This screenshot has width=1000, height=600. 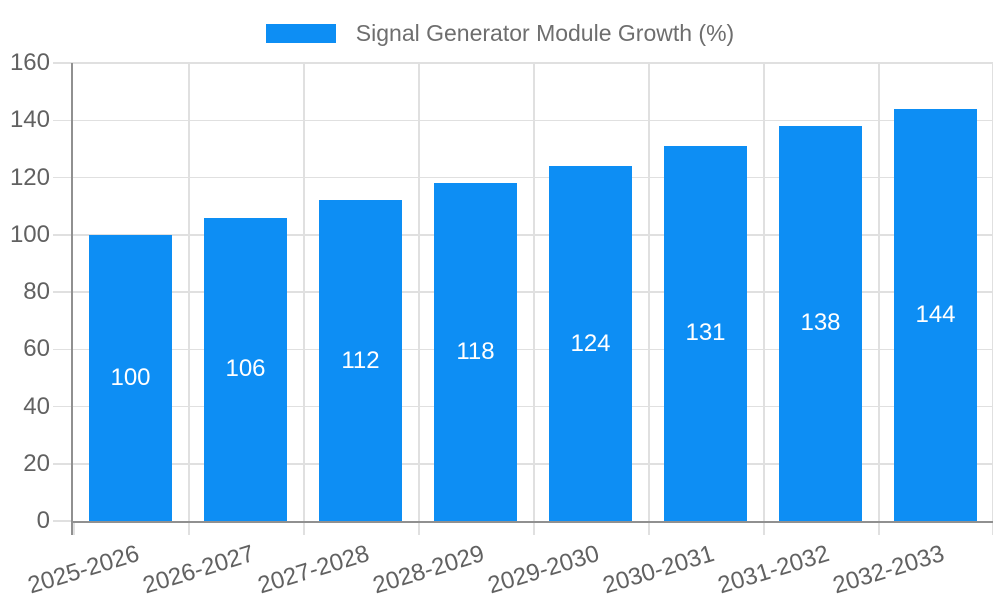 What do you see at coordinates (29, 234) in the screenshot?
I see `y-tick-label: 100` at bounding box center [29, 234].